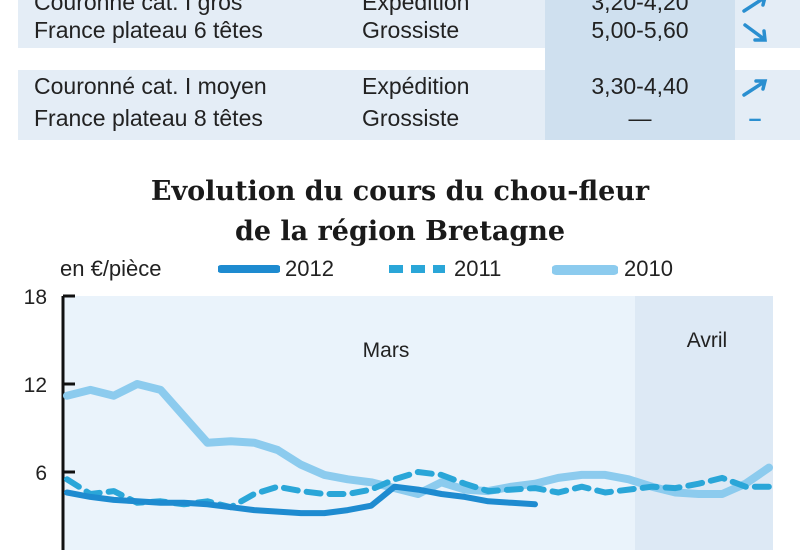 The height and width of the screenshot is (550, 800). I want to click on legend-swatch-2011, so click(417, 269).